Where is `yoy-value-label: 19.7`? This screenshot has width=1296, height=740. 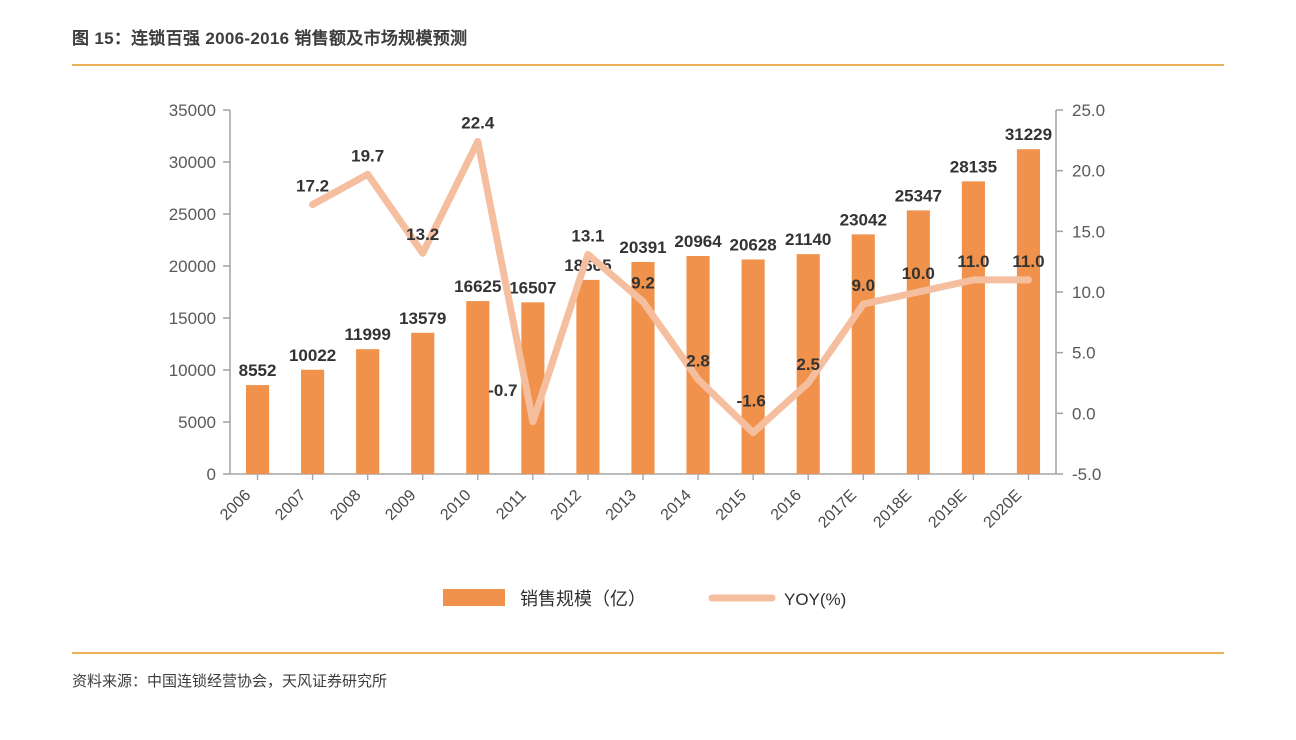
yoy-value-label: 19.7 is located at coordinates (367, 155).